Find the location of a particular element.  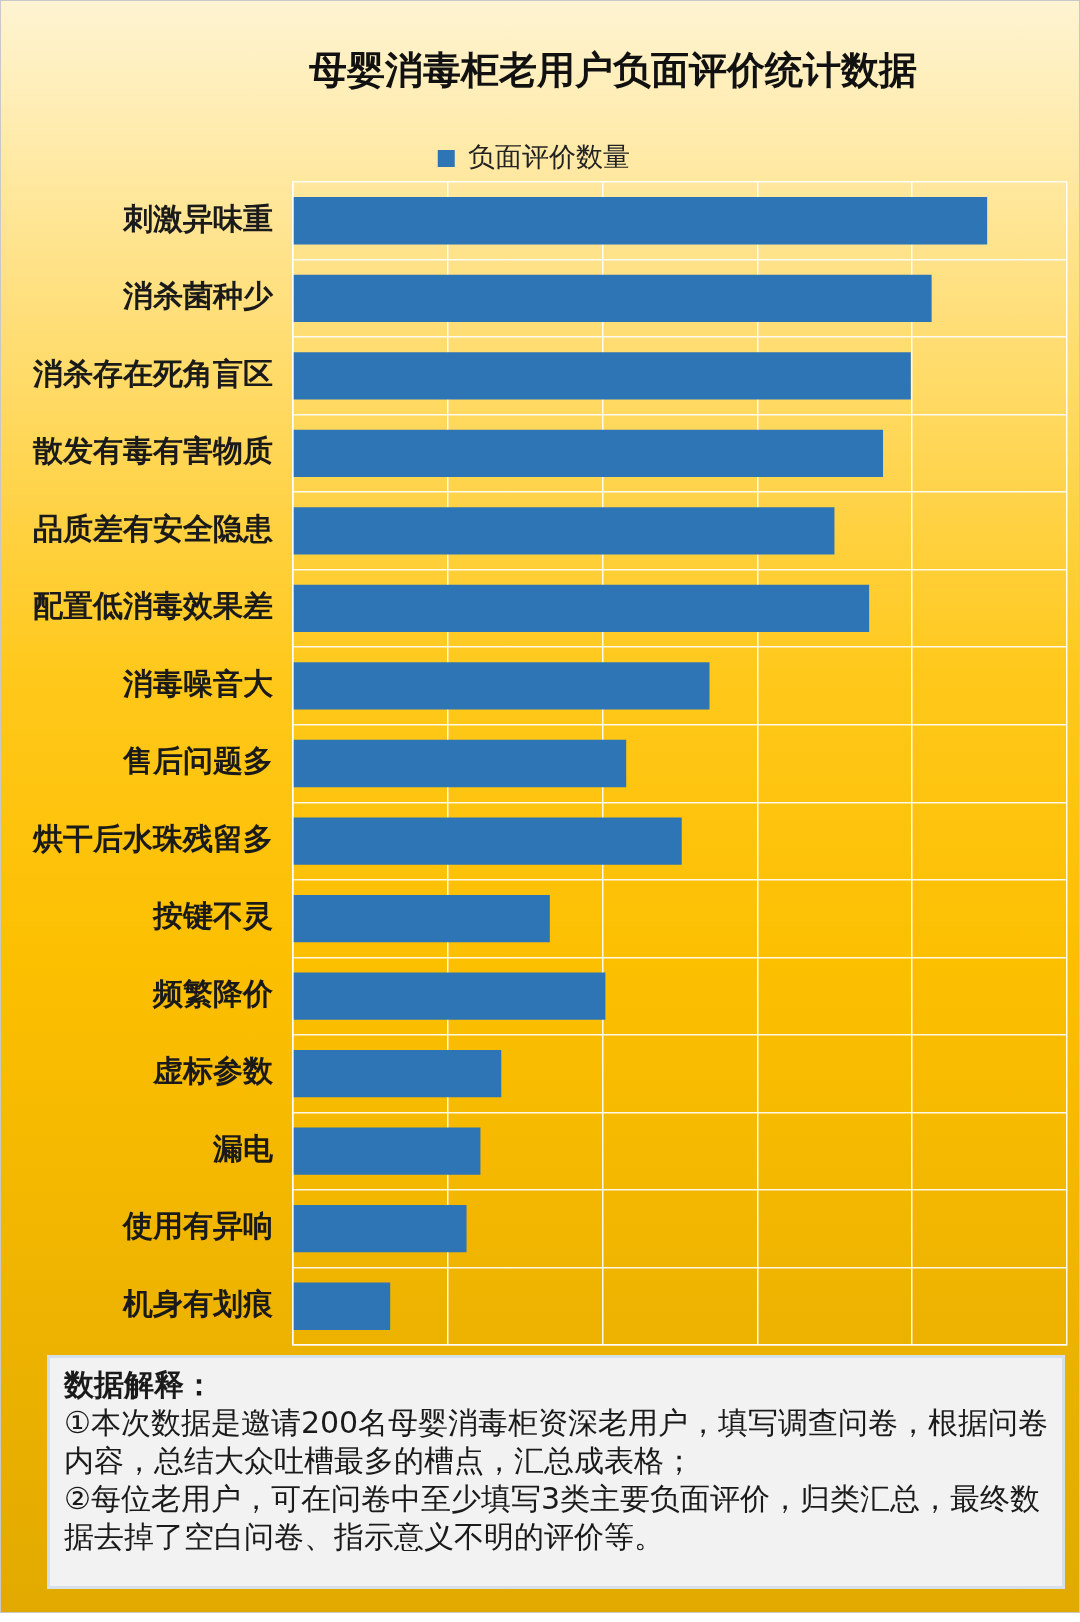

y-tick-label: 消杀菌种少 is located at coordinates (198, 296).